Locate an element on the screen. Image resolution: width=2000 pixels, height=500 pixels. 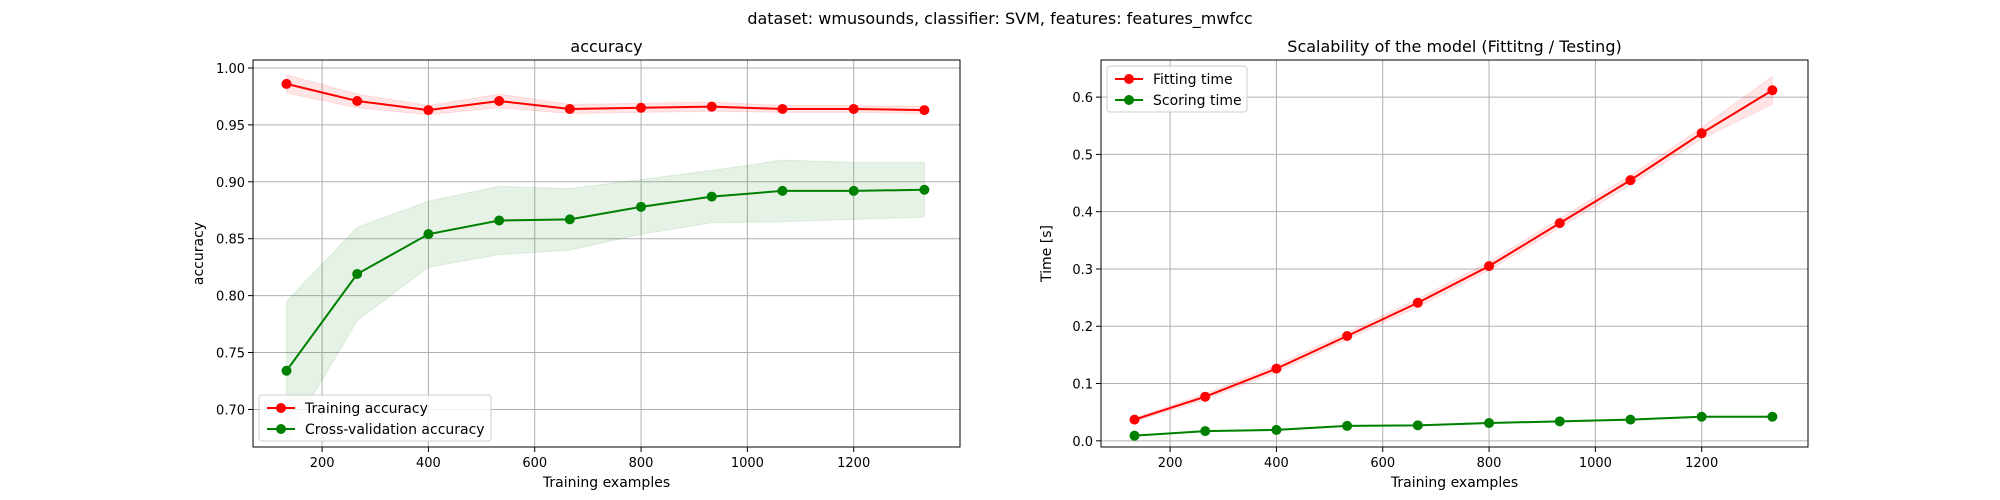
y-tick-label: 0.90 is located at coordinates (230, 183).